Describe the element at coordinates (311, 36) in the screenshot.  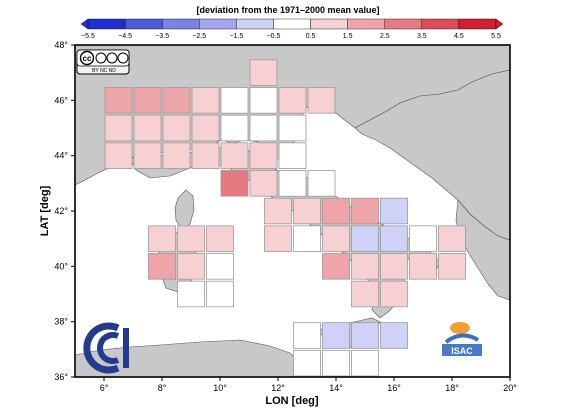
I see `colorbar-tick-label: 0.5` at that location.